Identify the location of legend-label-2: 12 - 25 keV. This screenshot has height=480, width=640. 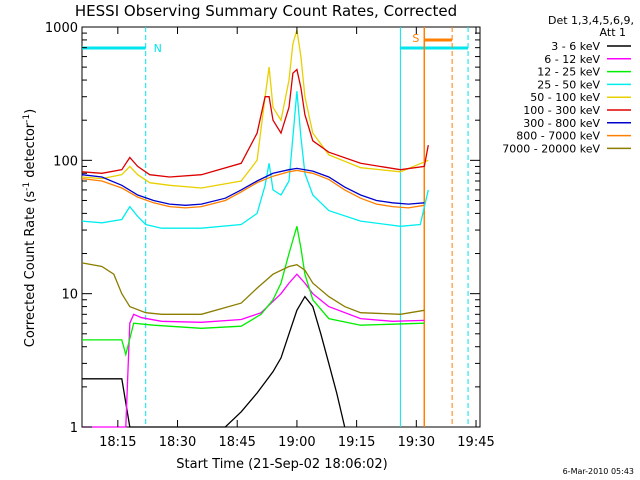
(568, 72).